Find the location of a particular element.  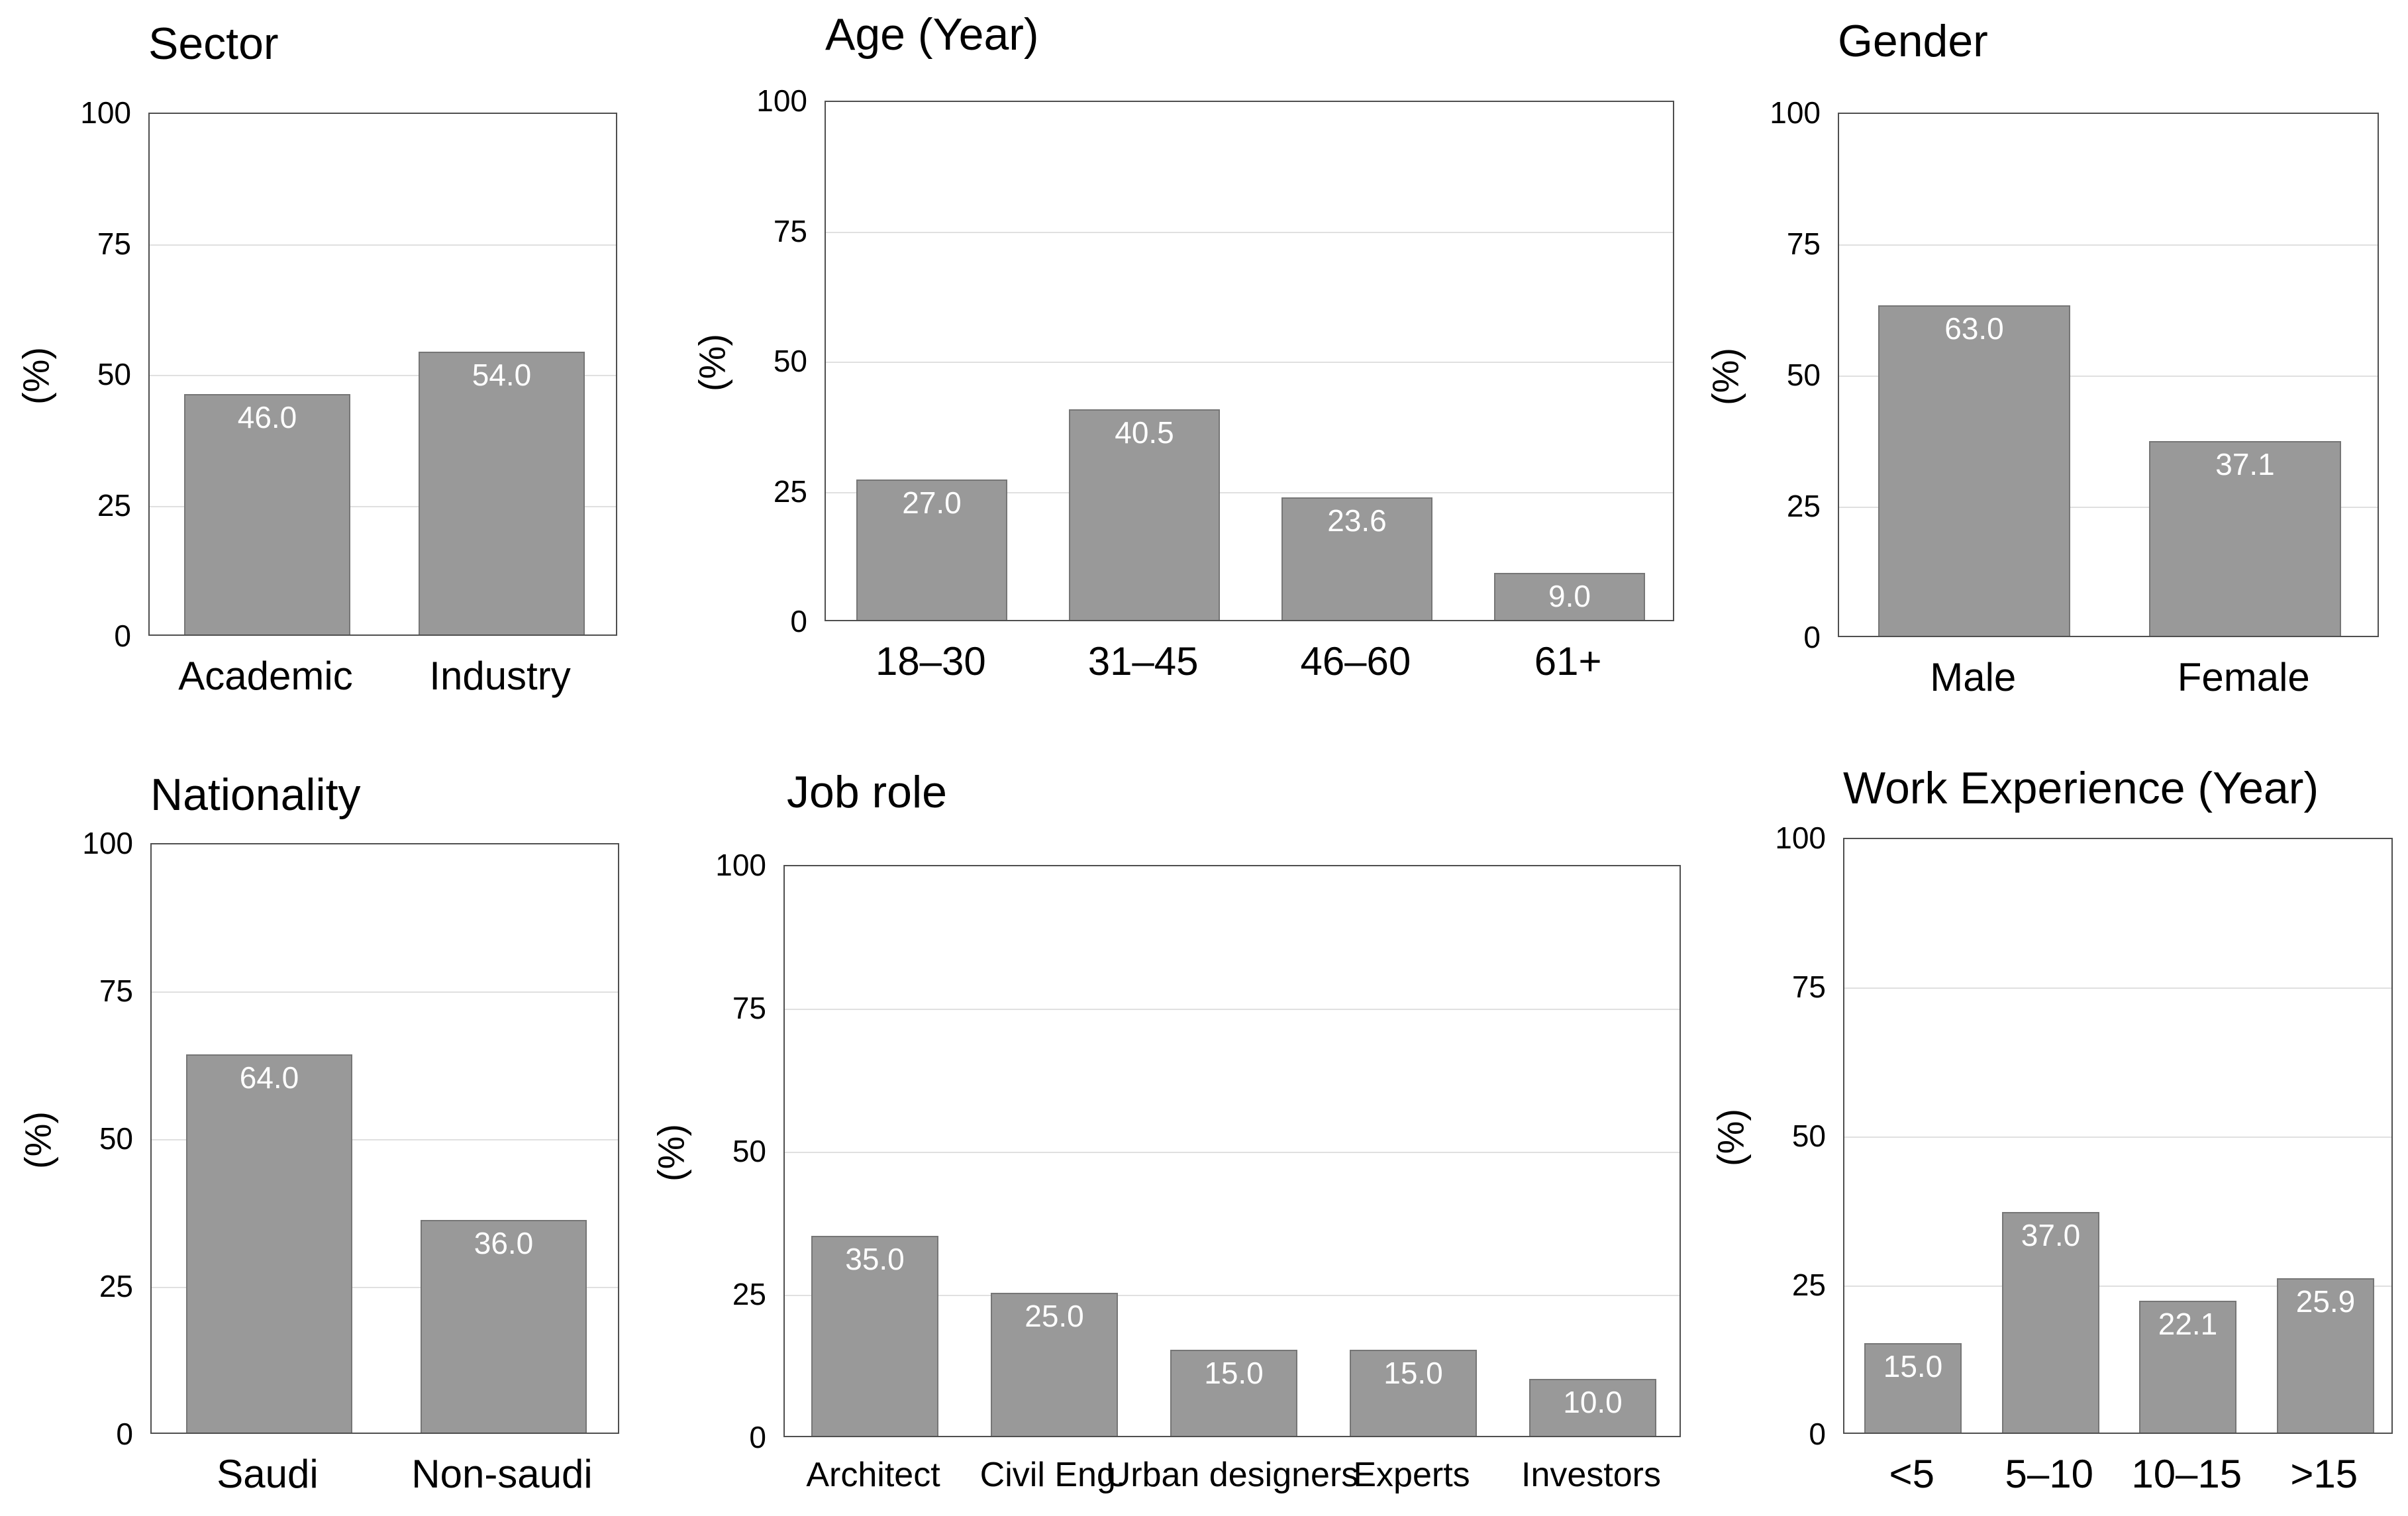

x-tick-label-urban-designers: Urban designers is located at coordinates (1232, 1475).